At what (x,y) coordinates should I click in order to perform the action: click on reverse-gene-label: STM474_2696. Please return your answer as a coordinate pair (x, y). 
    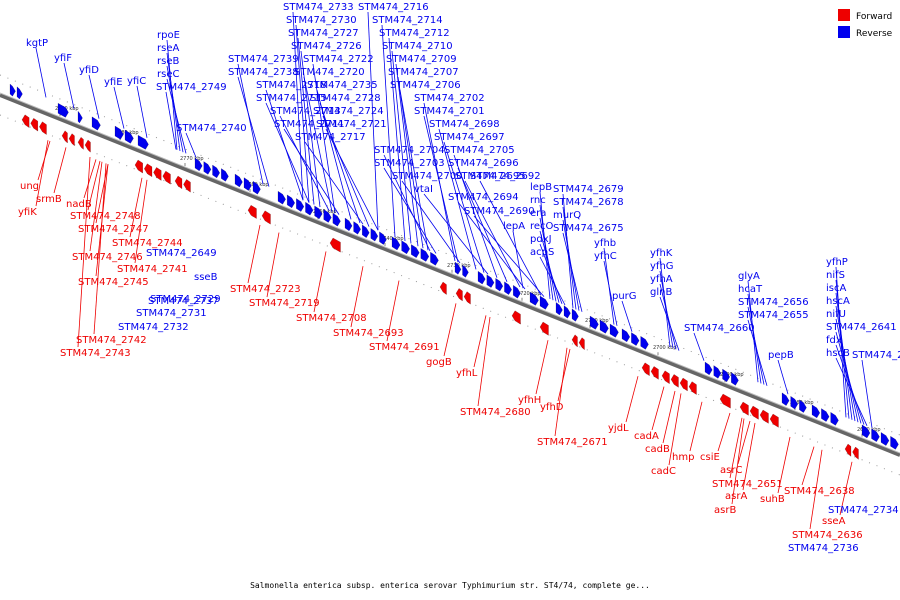
    Looking at the image, I should click on (483, 163).